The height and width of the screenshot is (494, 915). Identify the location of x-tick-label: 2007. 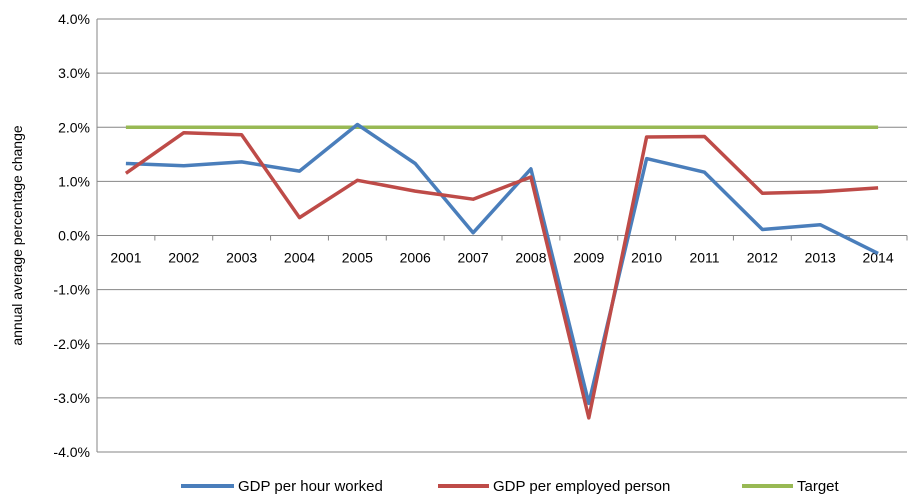
(472, 258).